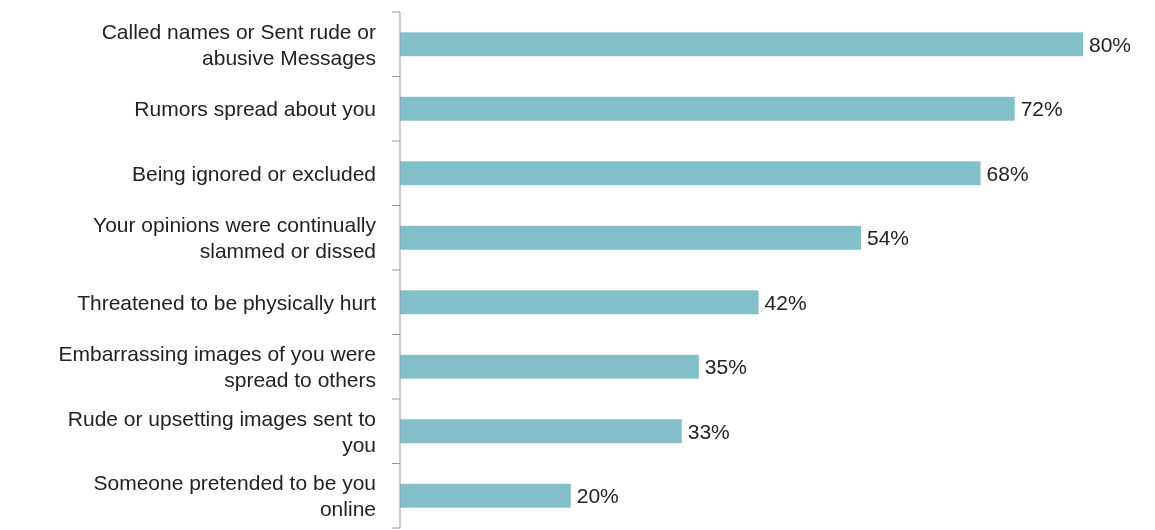 Image resolution: width=1155 pixels, height=530 pixels. What do you see at coordinates (221, 431) in the screenshot?
I see `y-tick-label: Rude or upsetting images sent to you` at bounding box center [221, 431].